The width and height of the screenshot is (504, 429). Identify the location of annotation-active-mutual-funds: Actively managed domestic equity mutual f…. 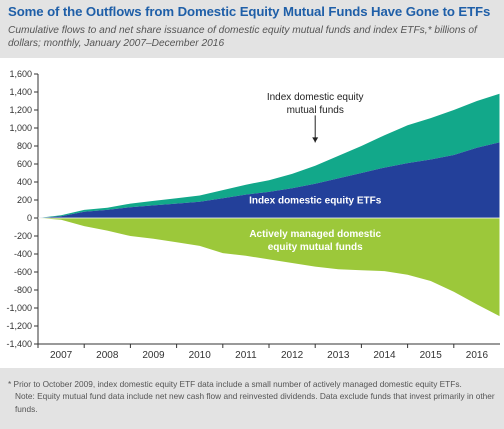
(315, 241).